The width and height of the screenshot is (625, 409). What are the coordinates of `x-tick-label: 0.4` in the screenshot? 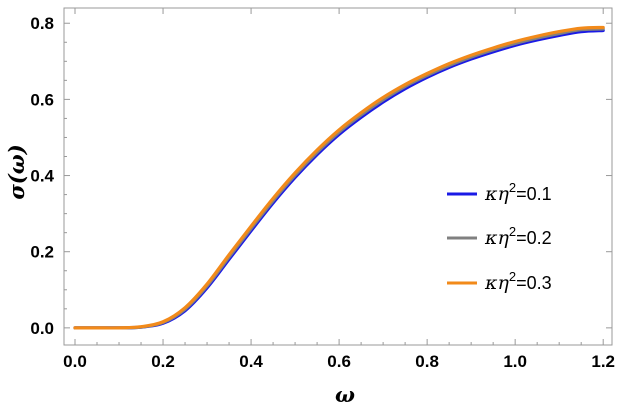 It's located at (251, 361).